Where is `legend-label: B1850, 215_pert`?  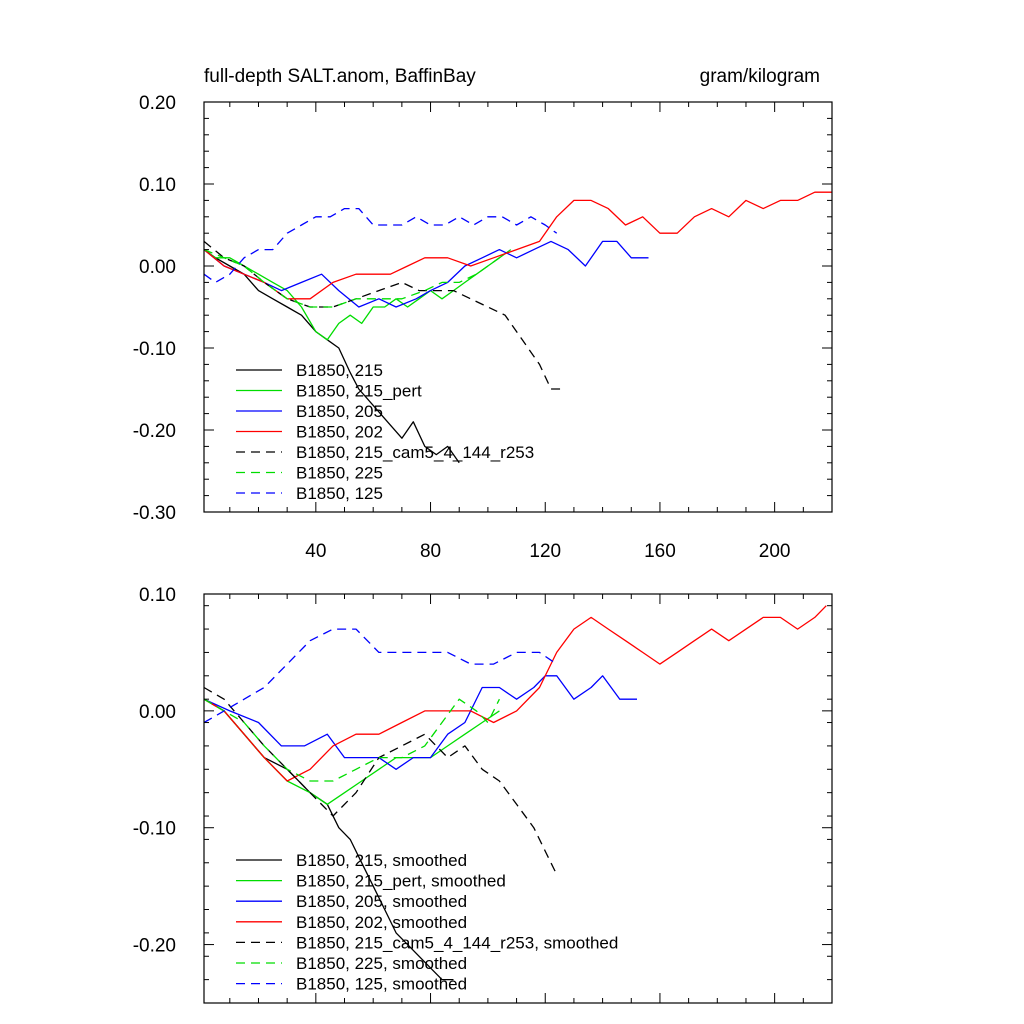 legend-label: B1850, 215_pert is located at coordinates (359, 391).